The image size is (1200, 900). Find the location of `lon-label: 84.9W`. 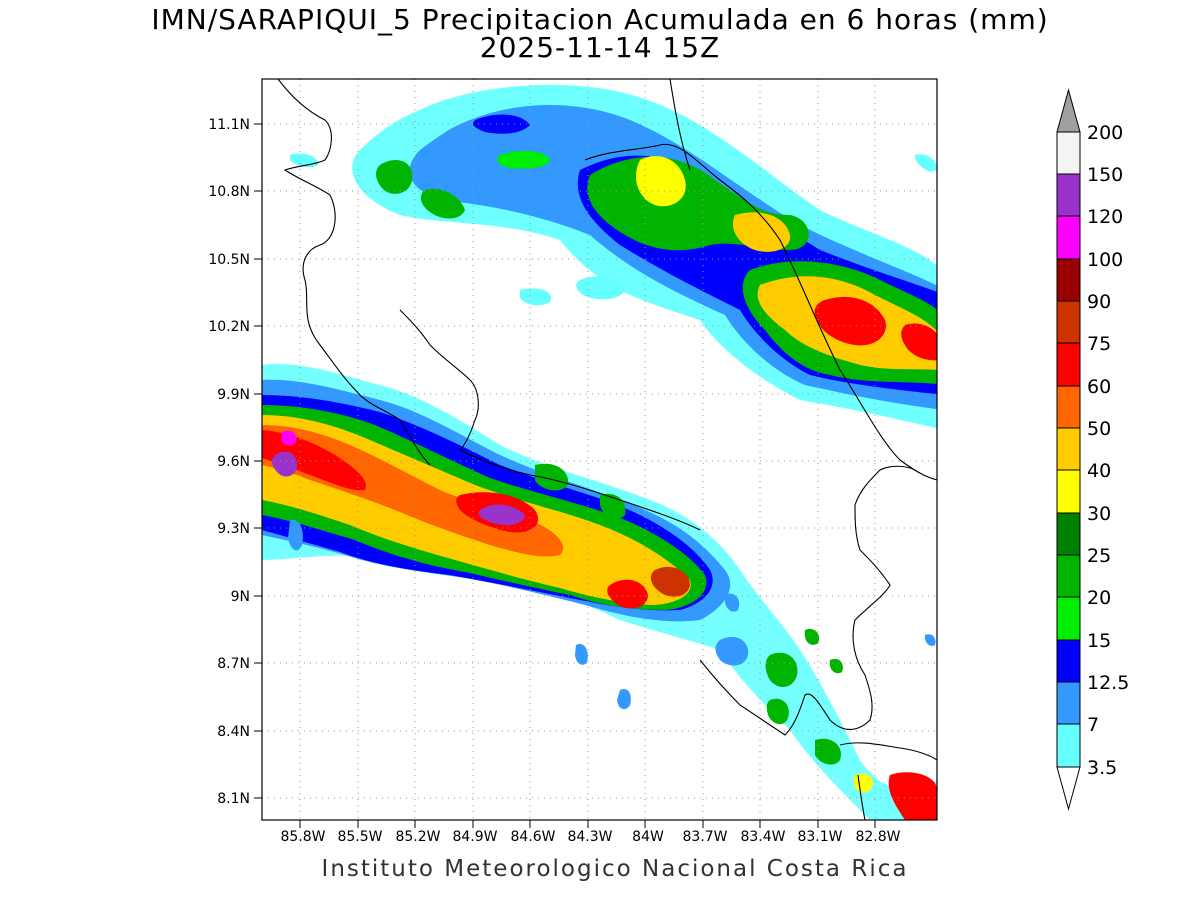

lon-label: 84.9W is located at coordinates (474, 837).